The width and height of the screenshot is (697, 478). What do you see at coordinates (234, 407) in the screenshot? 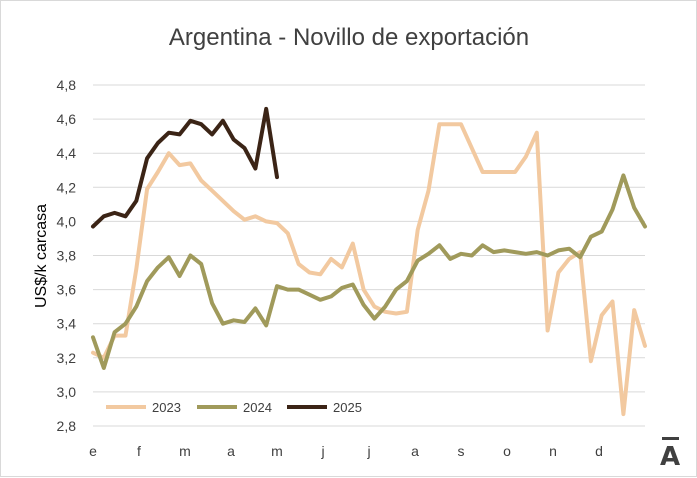
I see `legend: 2023 2024 2025` at bounding box center [234, 407].